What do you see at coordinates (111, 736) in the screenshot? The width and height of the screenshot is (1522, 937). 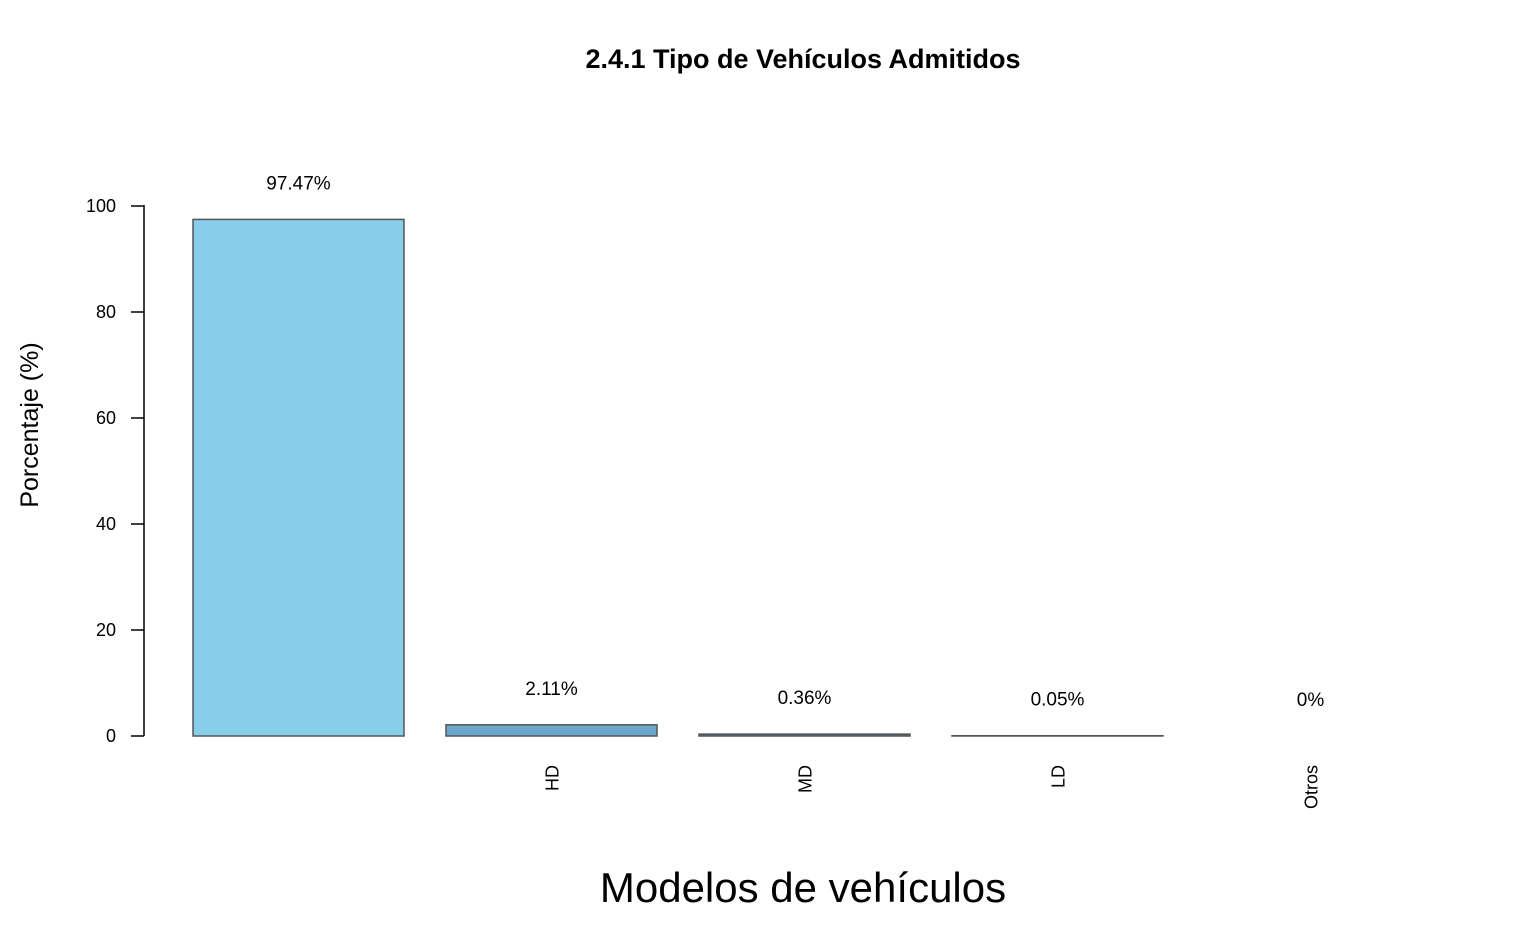 I see `y-tick-label: 0` at bounding box center [111, 736].